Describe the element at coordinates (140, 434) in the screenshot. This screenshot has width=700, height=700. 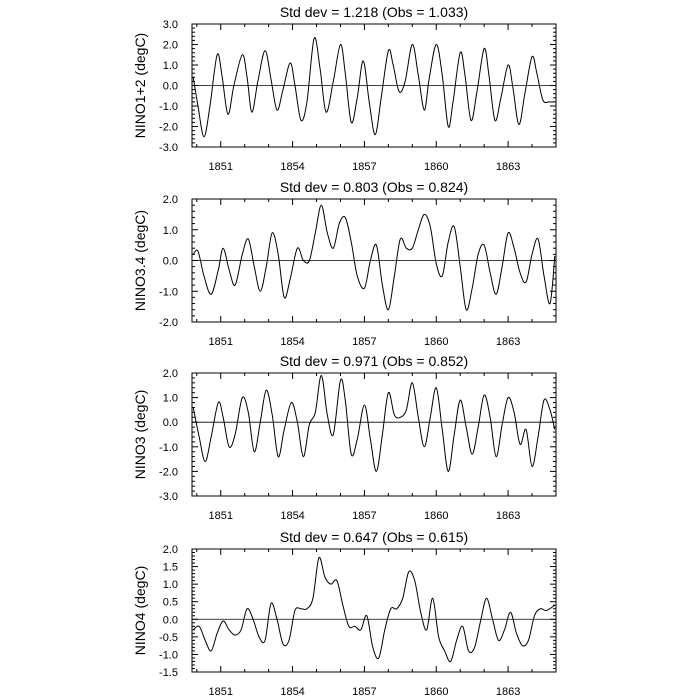
I see `y-axis-label: NINO3 (degC)` at that location.